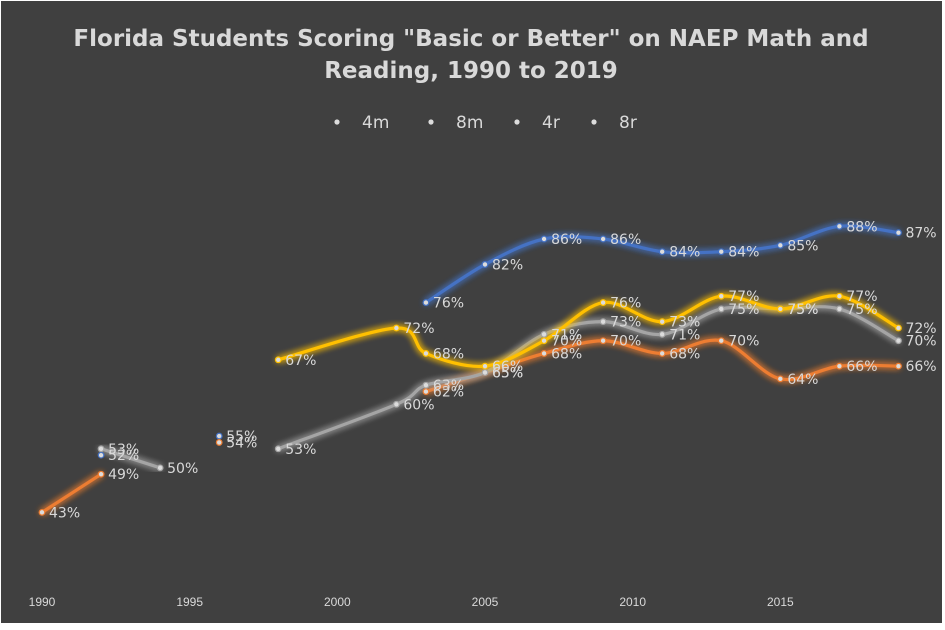 The image size is (945, 630). I want to click on data-label-8r-2015: 75%, so click(802, 310).